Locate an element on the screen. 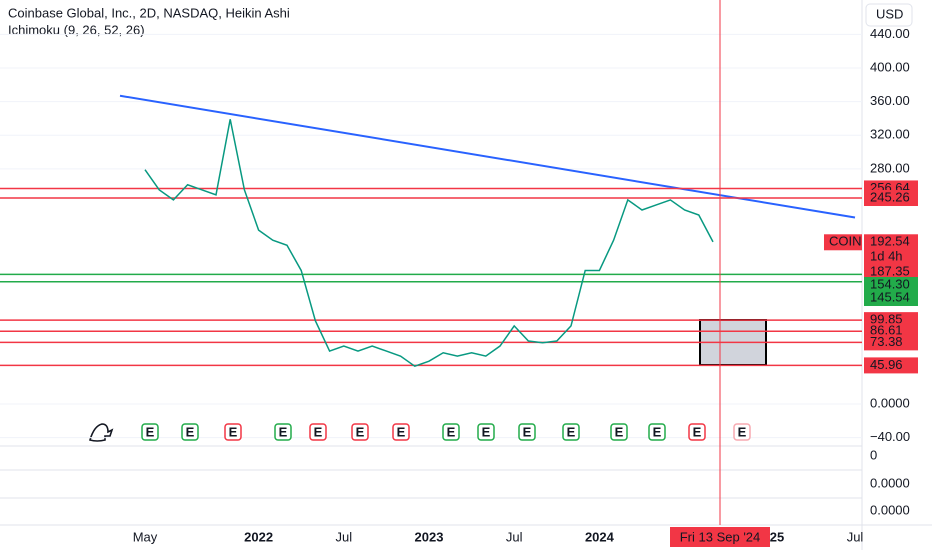 Image resolution: width=932 pixels, height=555 pixels. currency-button is located at coordinates (889, 15).